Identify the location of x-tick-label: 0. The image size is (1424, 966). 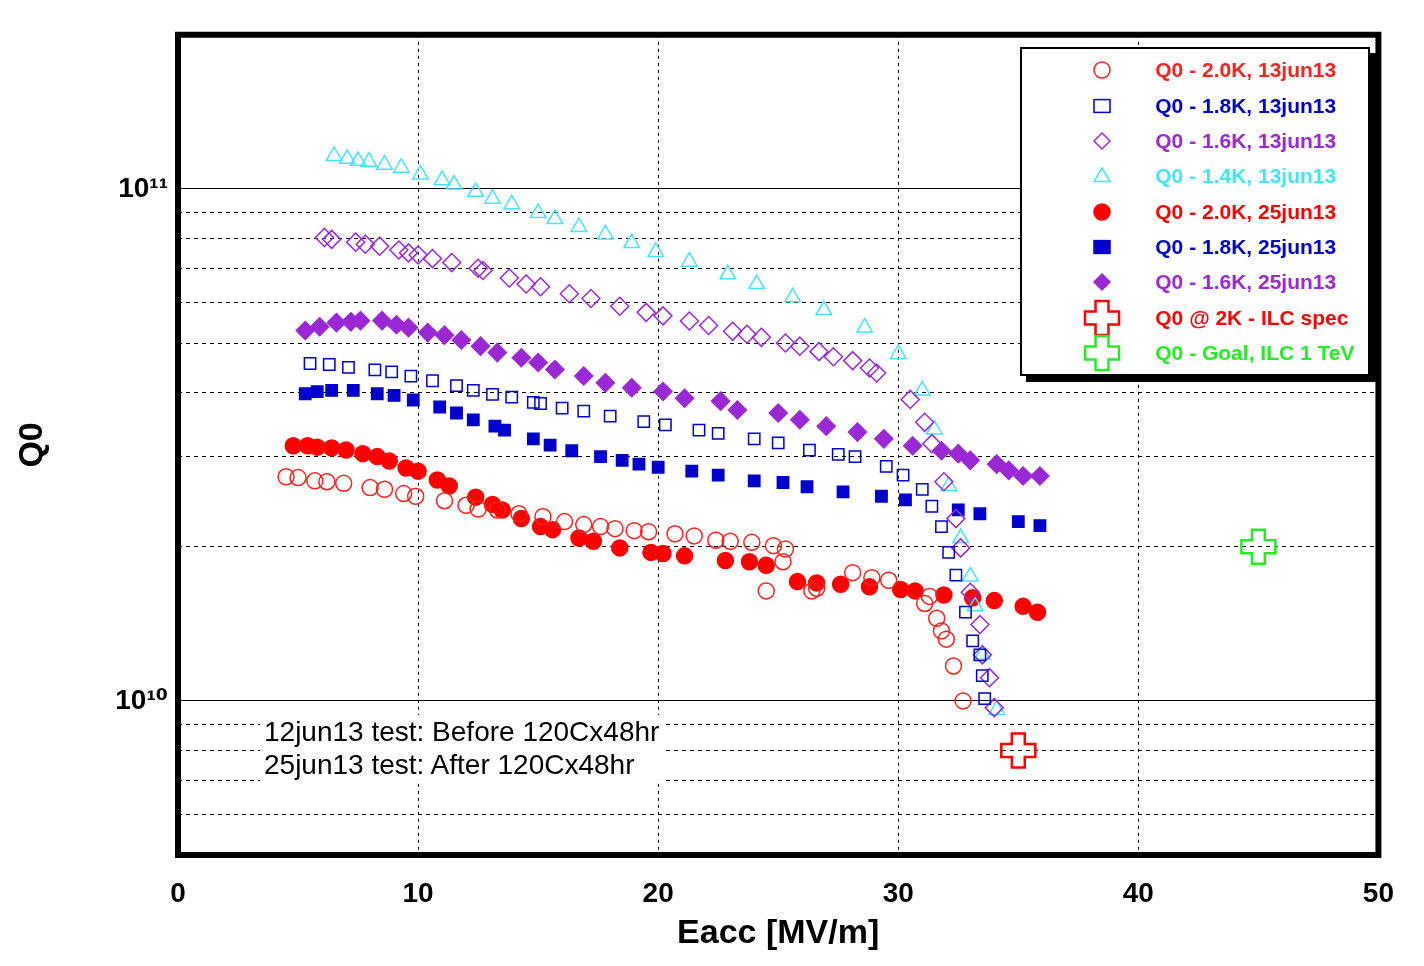
(178, 892).